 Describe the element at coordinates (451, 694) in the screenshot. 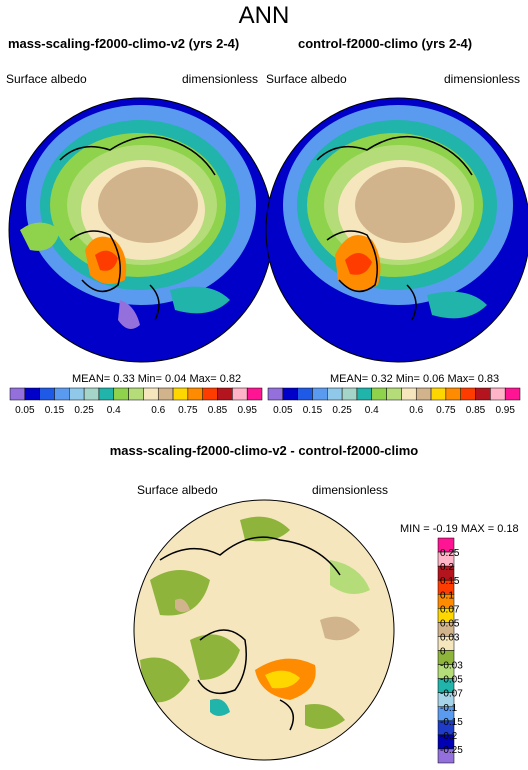

I see `colorbar-label: -0.07` at that location.